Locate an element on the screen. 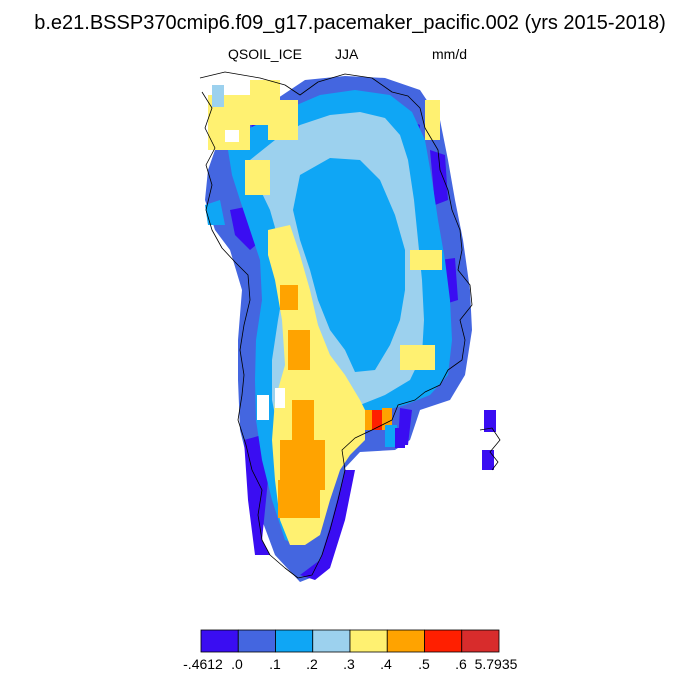 The width and height of the screenshot is (700, 700). colorbar-label: .5 is located at coordinates (424, 664).